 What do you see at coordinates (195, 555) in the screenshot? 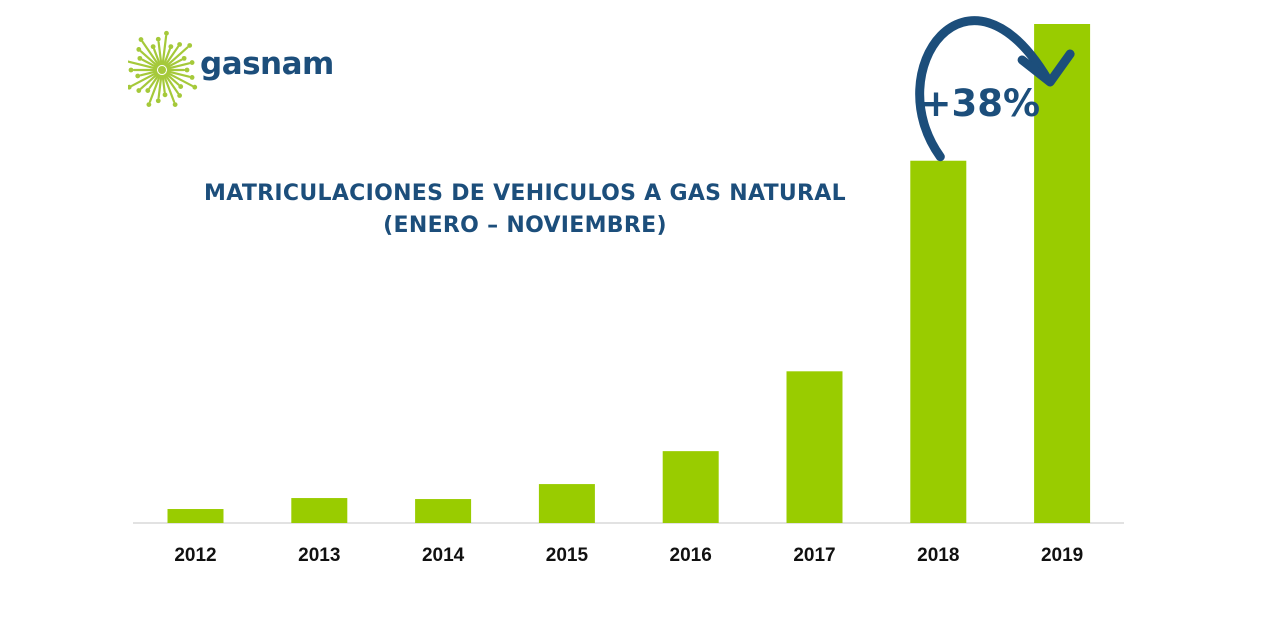
I see `x-tick-label-2012: 2012` at bounding box center [195, 555].